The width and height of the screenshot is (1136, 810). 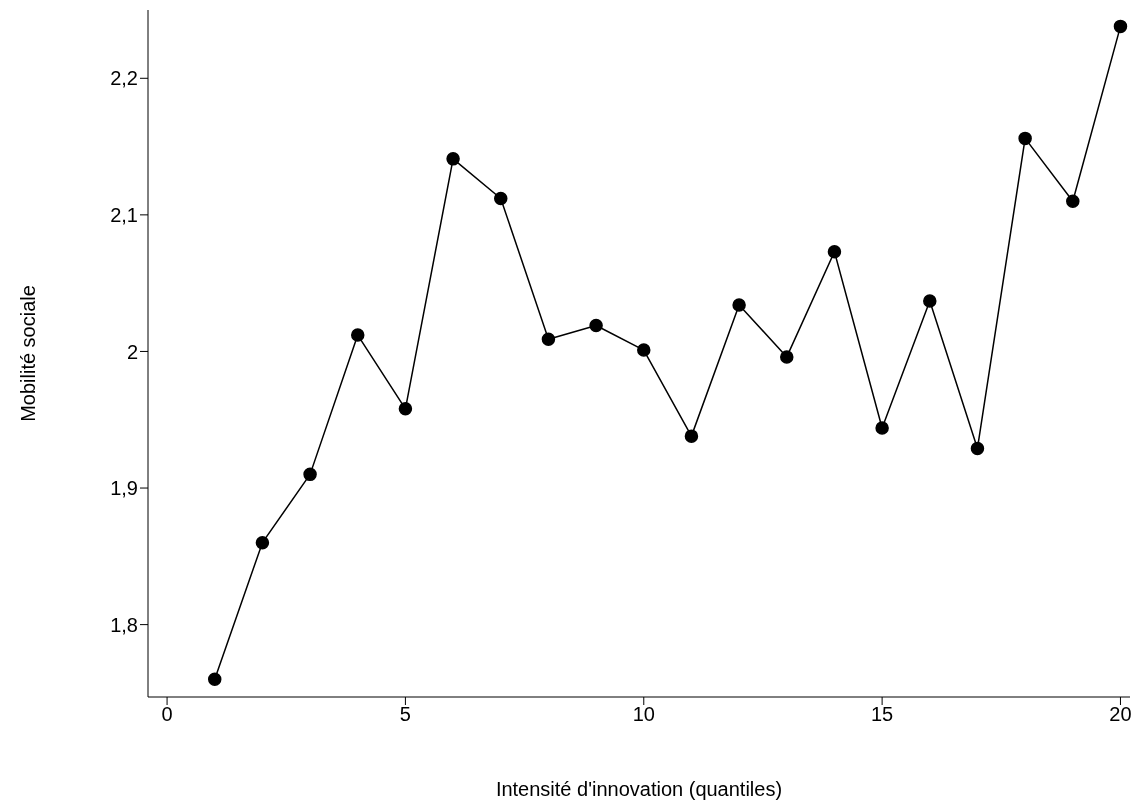 I want to click on x-tick-label: 20, so click(x=1120, y=714).